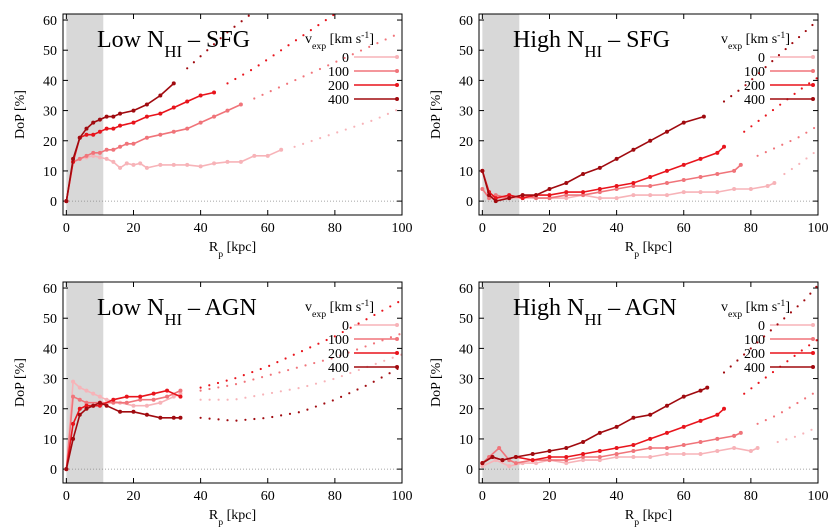 This screenshot has height=531, width=830. Describe the element at coordinates (754, 340) in the screenshot. I see `legend-label: 100` at that location.